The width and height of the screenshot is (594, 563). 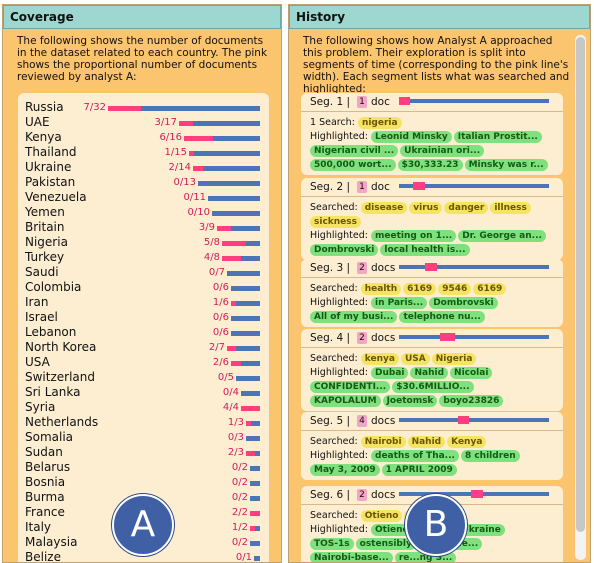 I want to click on coverage-row: Britain 3/9, so click(x=143, y=227).